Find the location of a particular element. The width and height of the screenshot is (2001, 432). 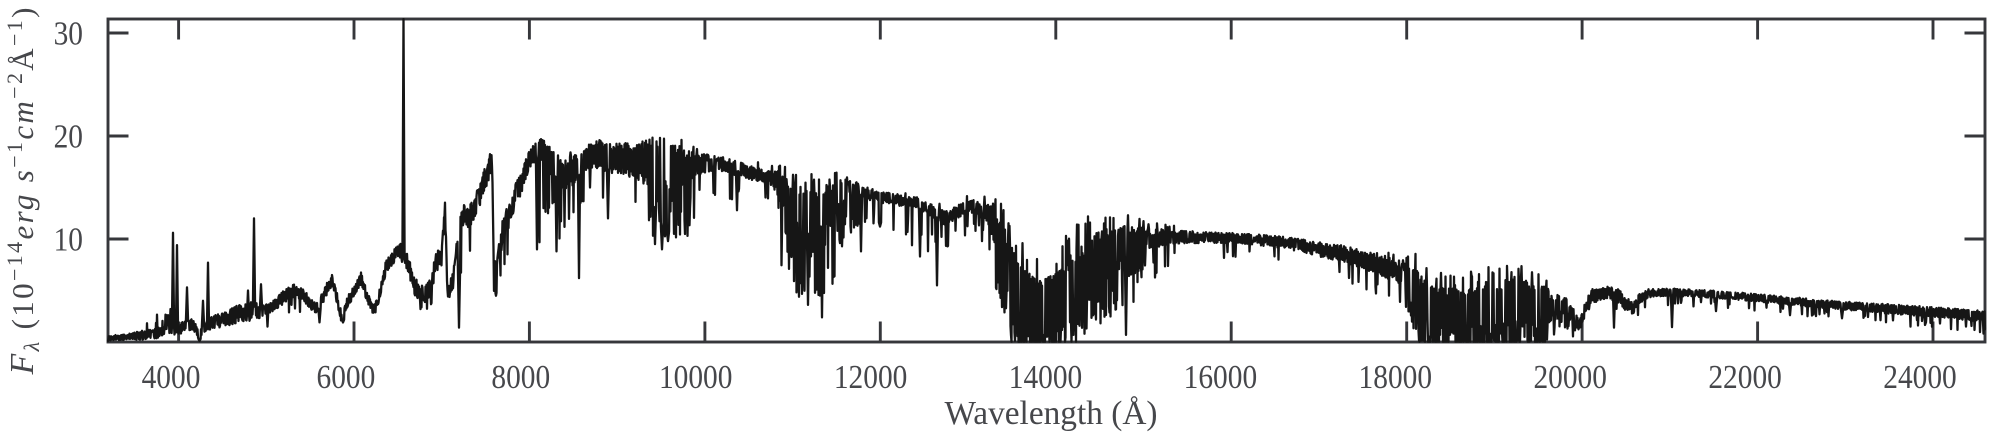

svg-text: Wavelength (Å) is located at coordinates (1051, 413).